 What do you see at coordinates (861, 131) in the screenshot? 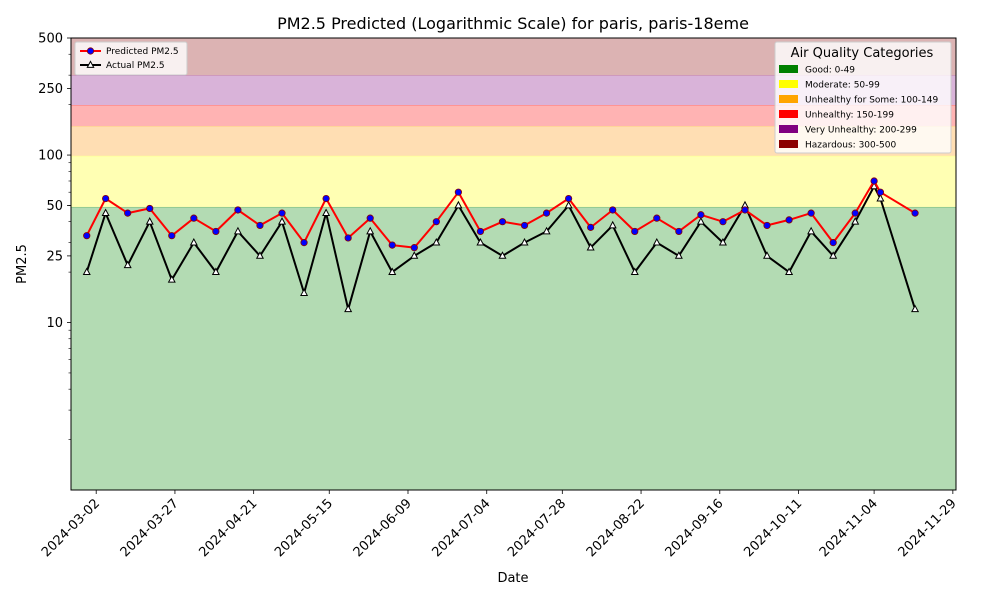
I see `category-label: Very Unhealthy: 200-299` at bounding box center [861, 131].